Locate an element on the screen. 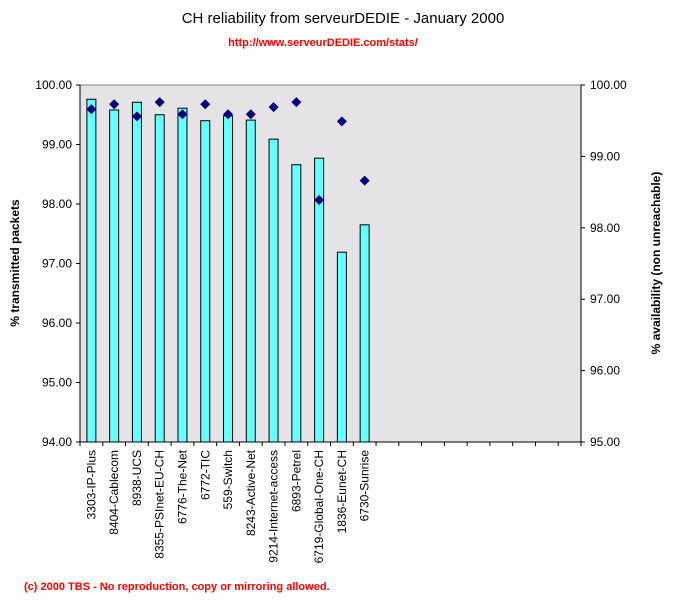  x-tick-label: 1836-Eunet-CH is located at coordinates (342, 491).